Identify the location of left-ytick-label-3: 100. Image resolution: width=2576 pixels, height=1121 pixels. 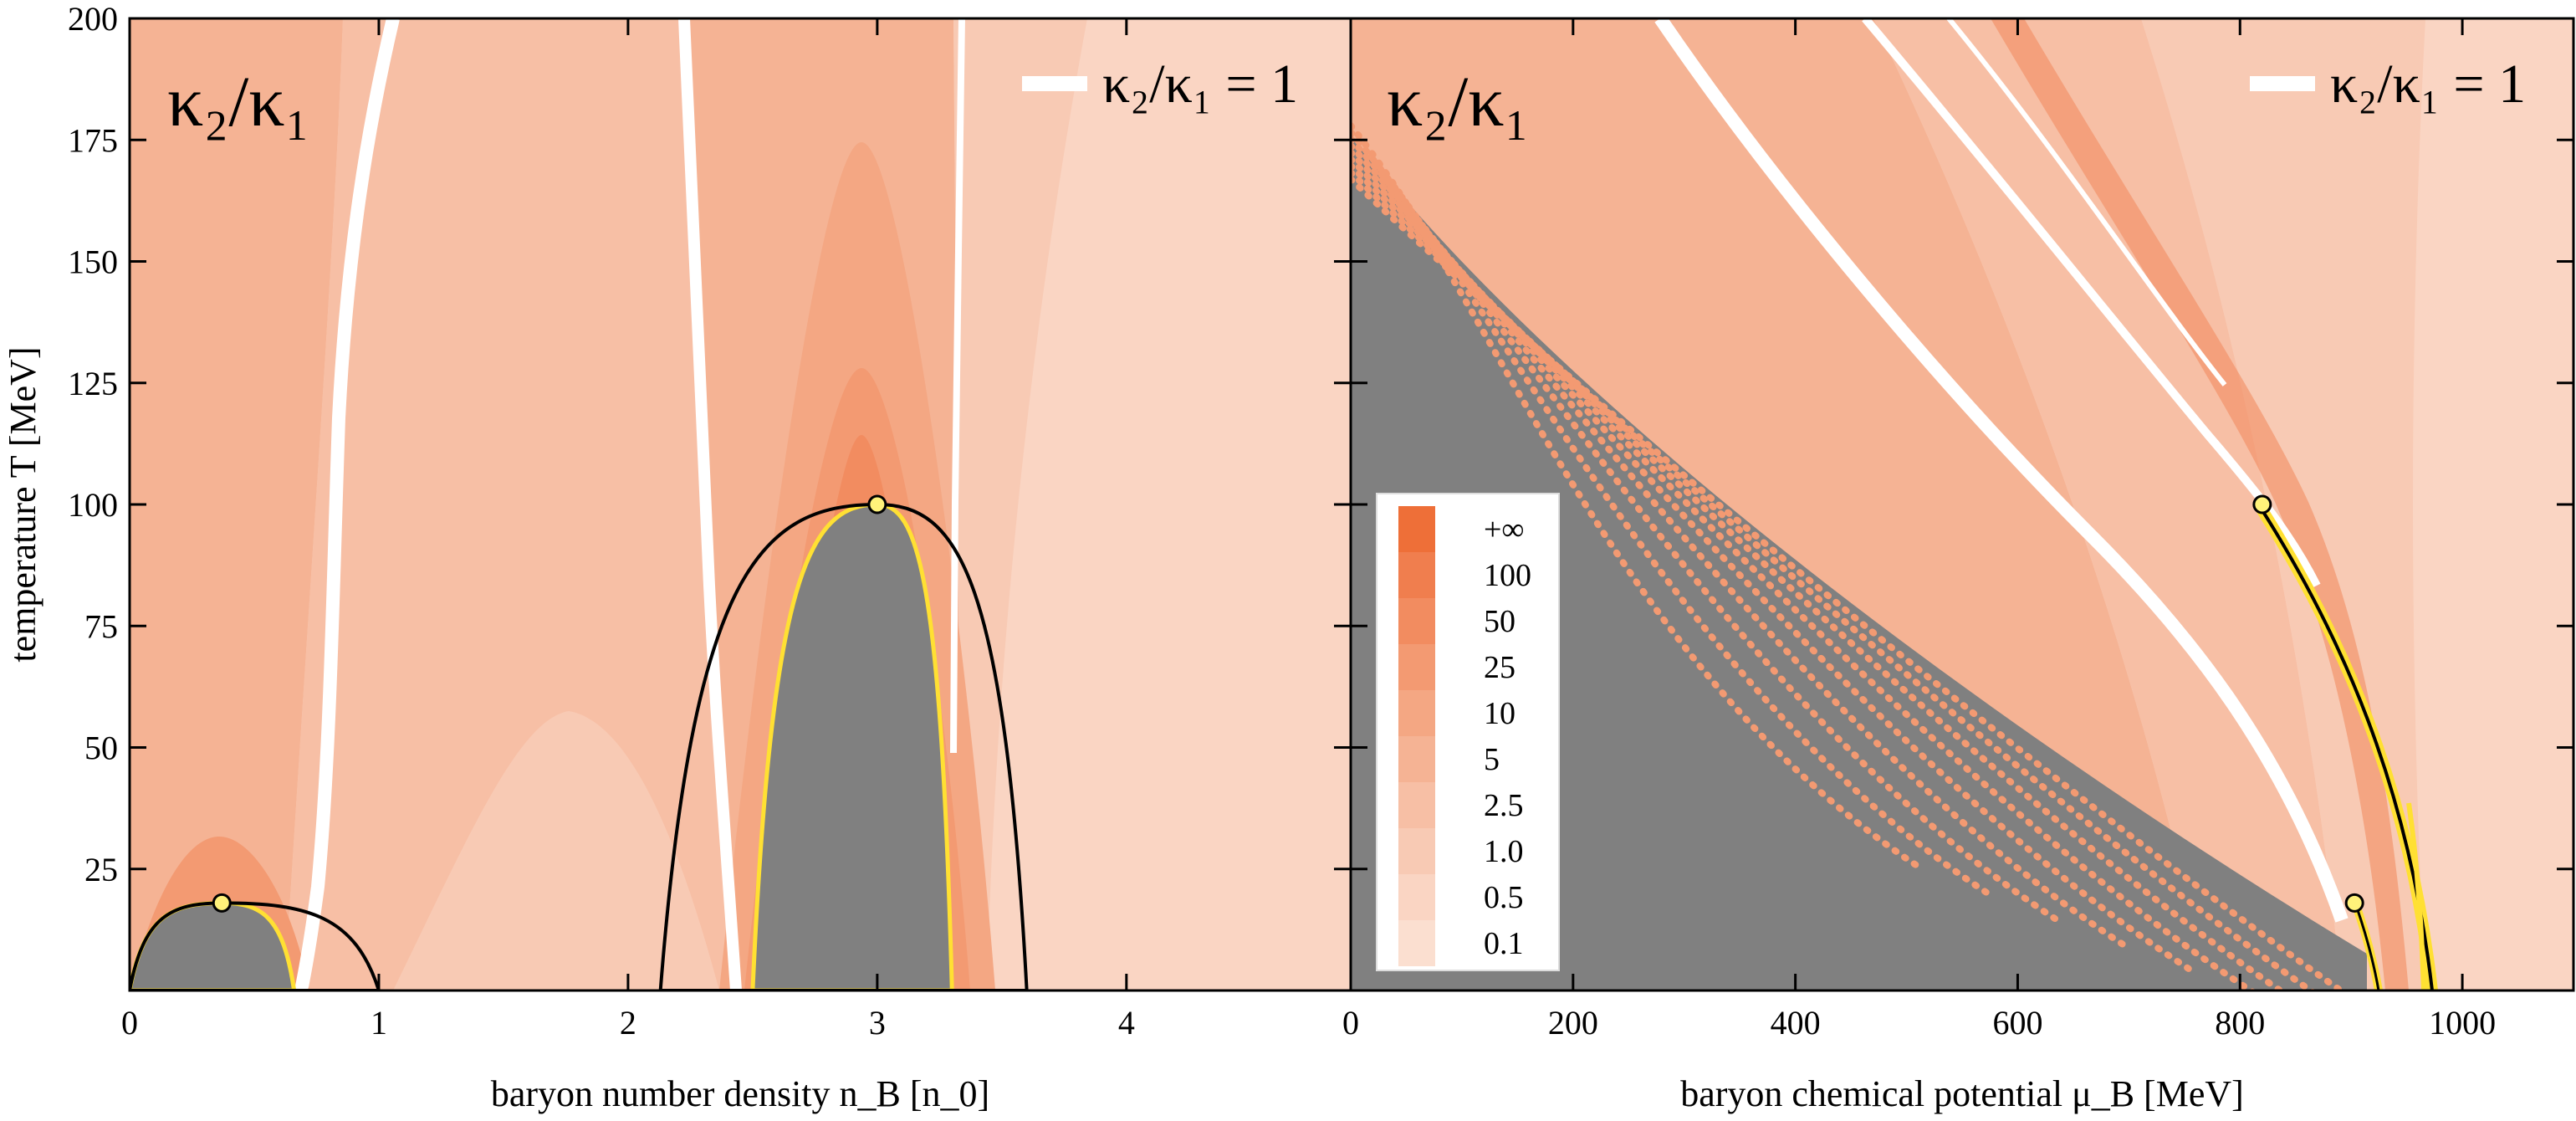
(93, 505).